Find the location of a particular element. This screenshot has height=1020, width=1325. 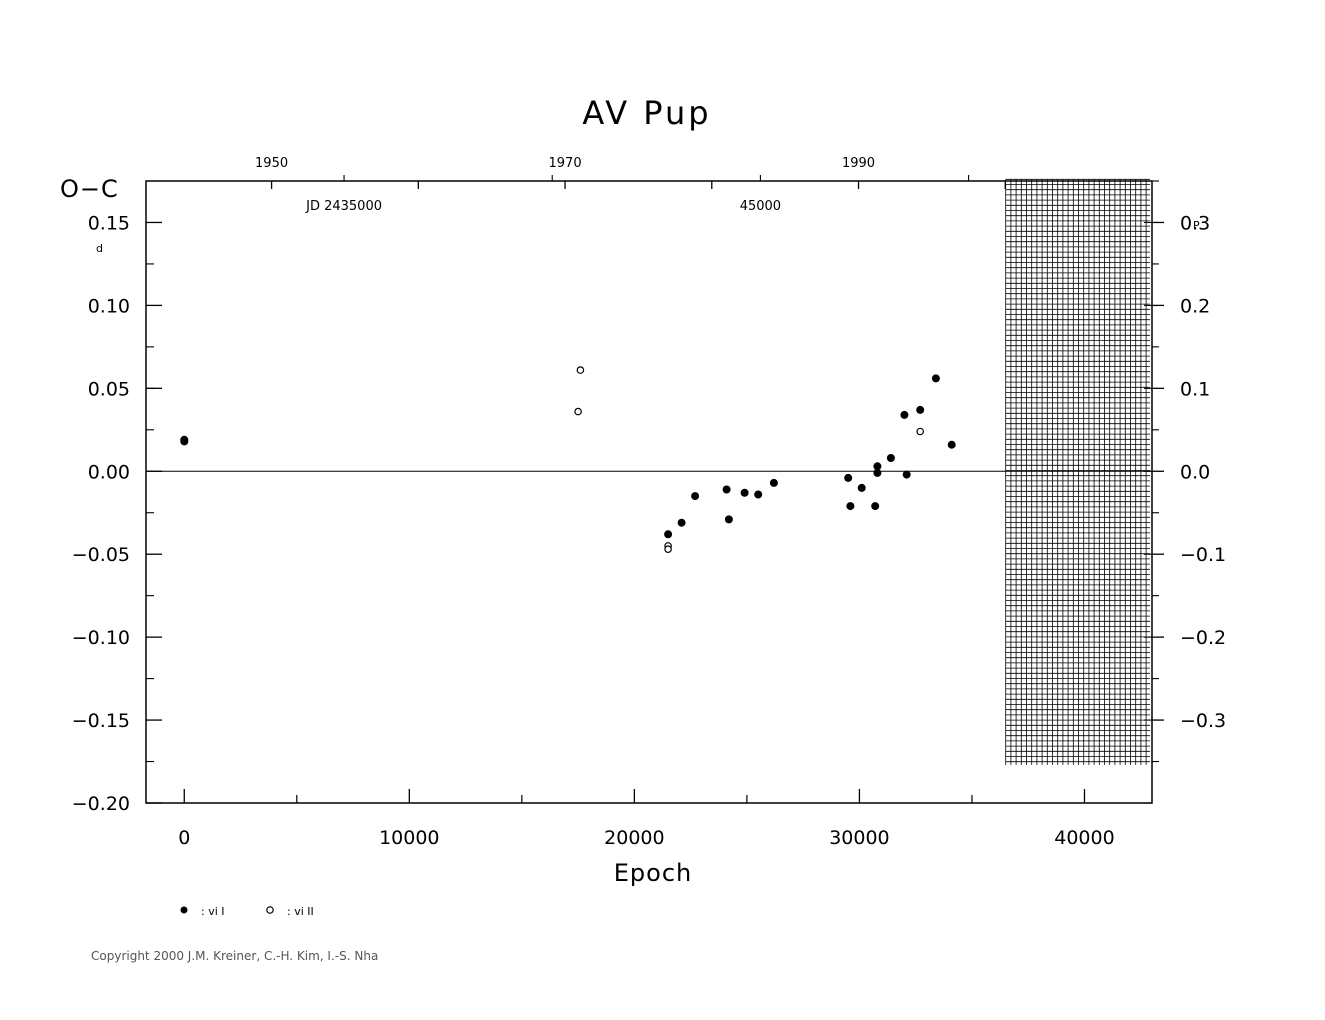

right-tick-label: 0.0 is located at coordinates (1195, 472).